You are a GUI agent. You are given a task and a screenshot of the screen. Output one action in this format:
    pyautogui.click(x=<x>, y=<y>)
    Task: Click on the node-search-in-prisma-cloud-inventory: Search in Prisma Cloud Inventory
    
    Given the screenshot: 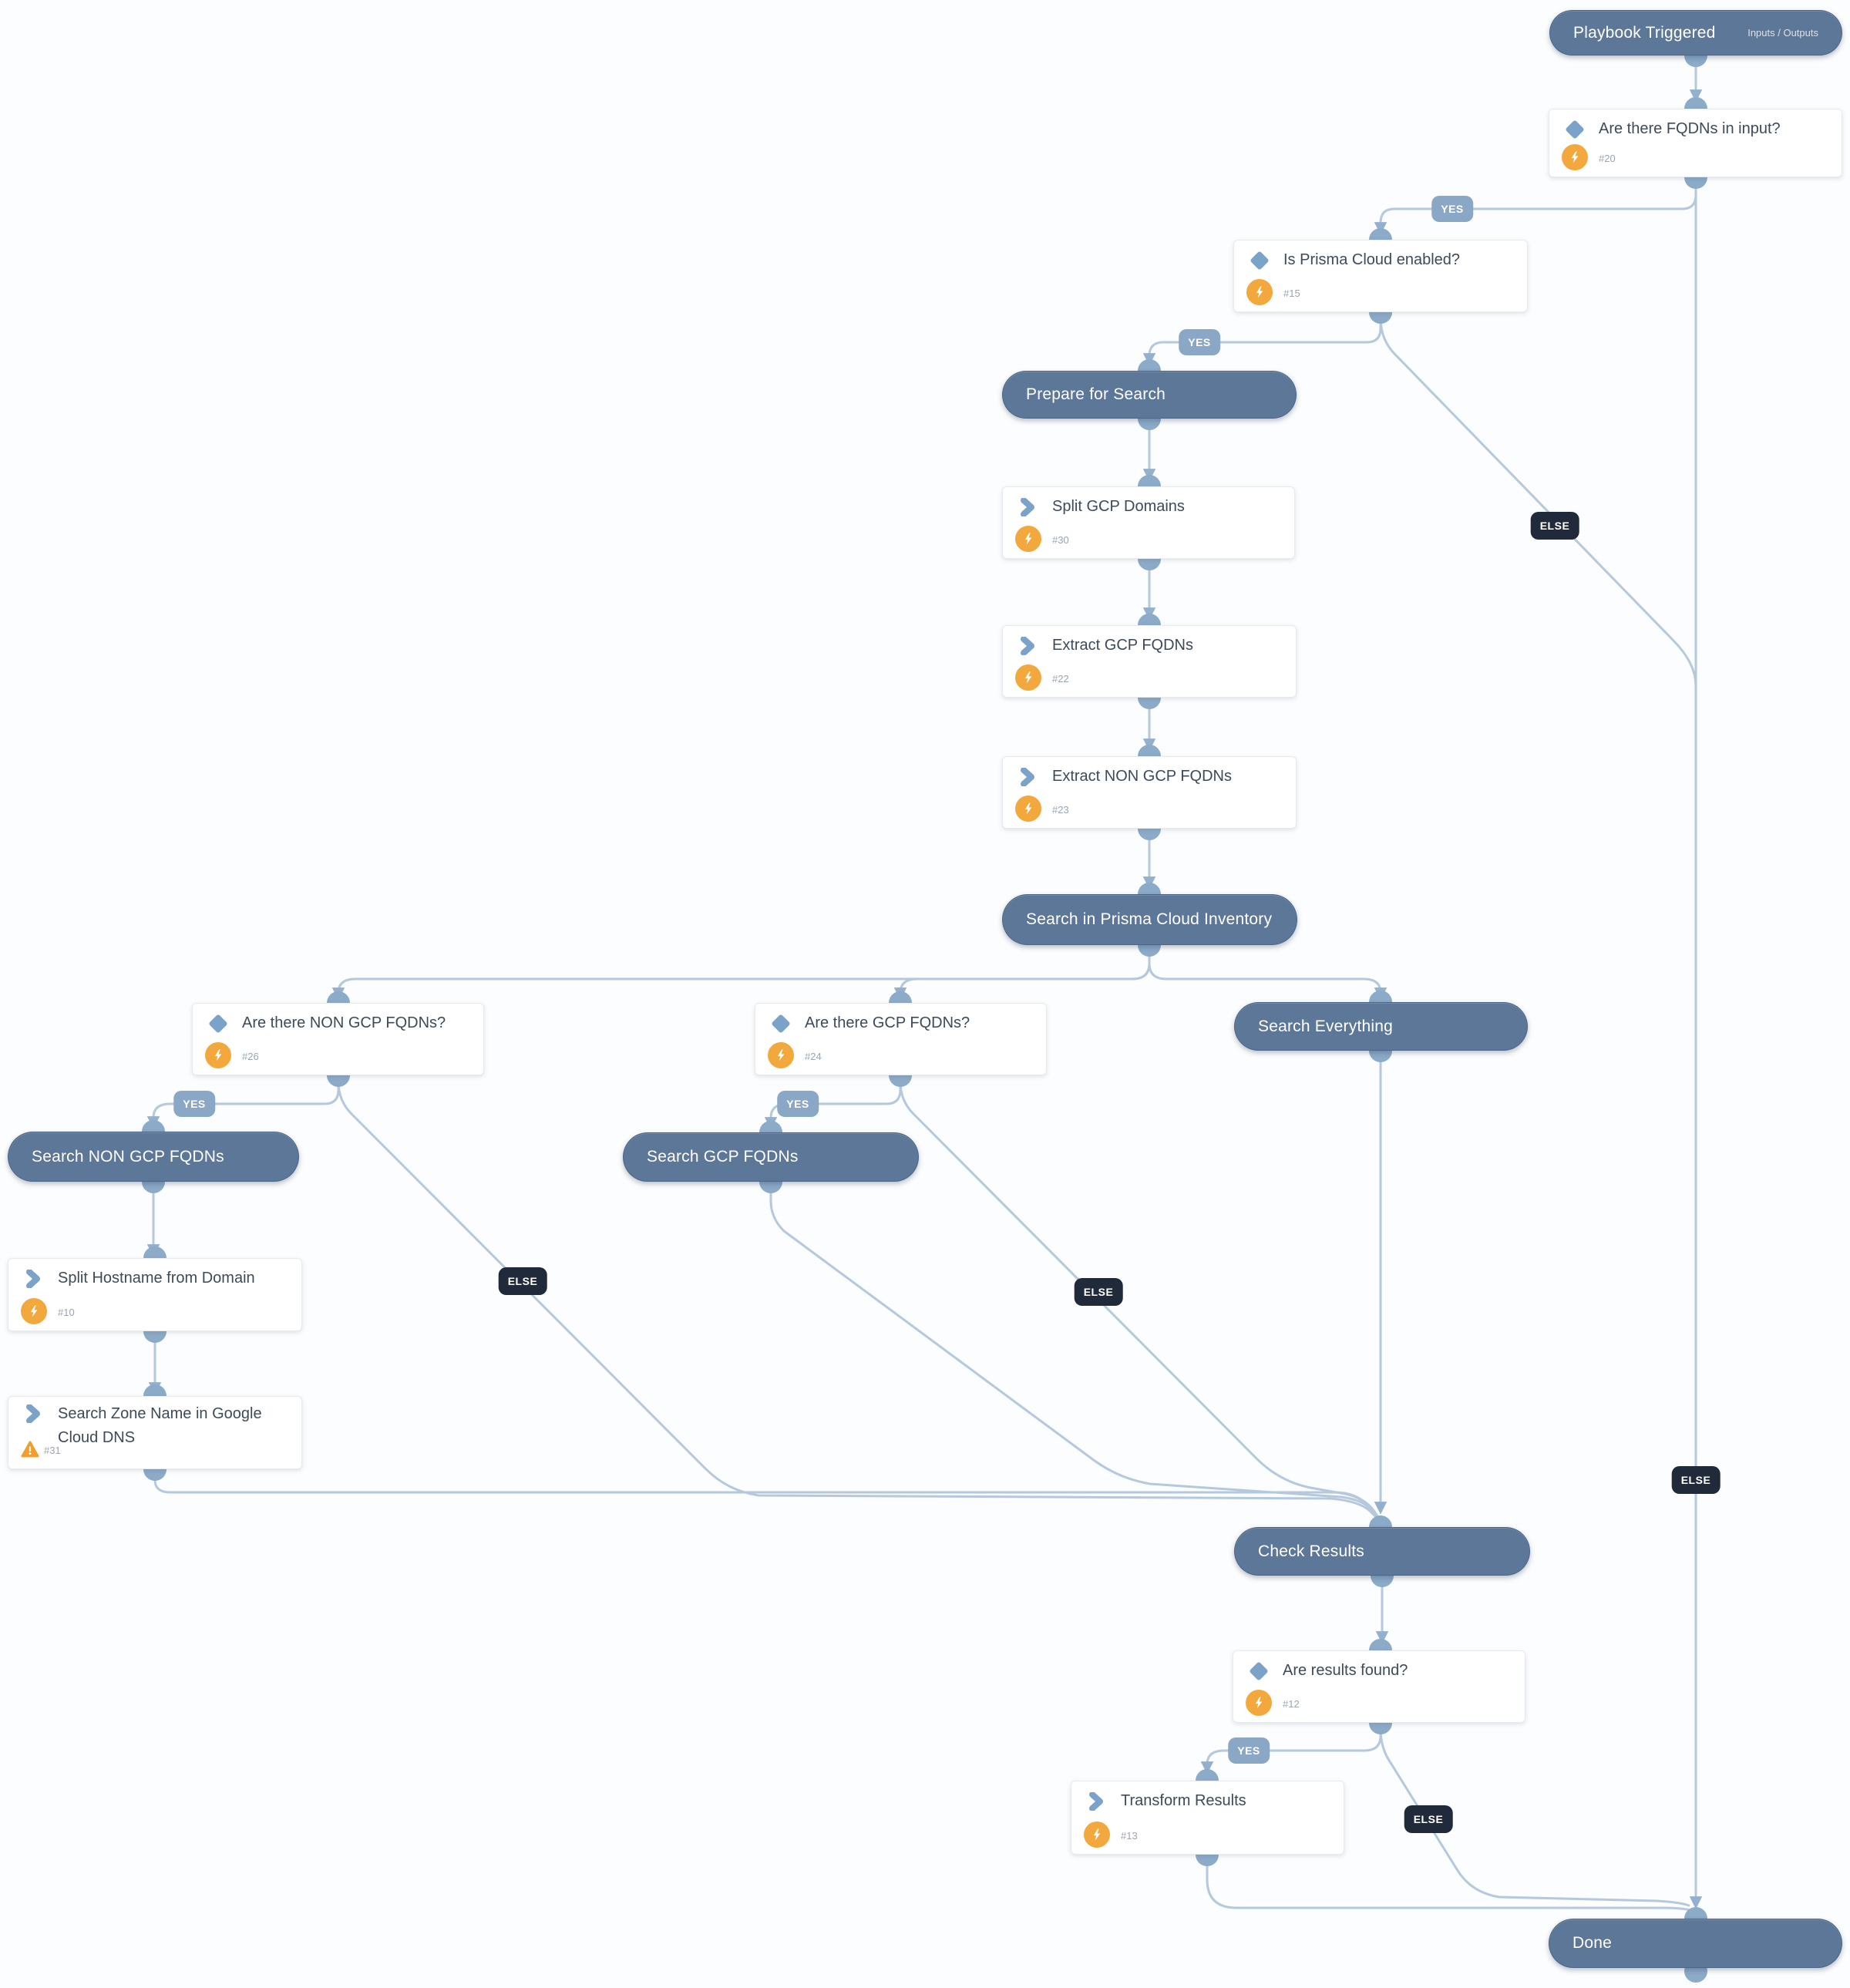 What is the action you would take?
    pyautogui.click(x=1150, y=919)
    